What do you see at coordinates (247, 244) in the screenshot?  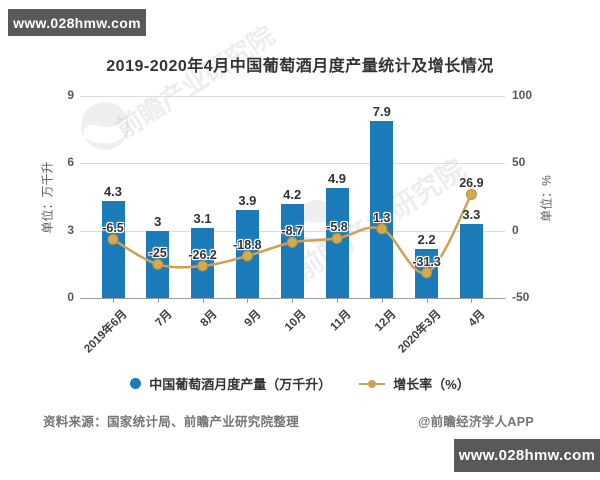 I see `growth-value-label: -18.8` at bounding box center [247, 244].